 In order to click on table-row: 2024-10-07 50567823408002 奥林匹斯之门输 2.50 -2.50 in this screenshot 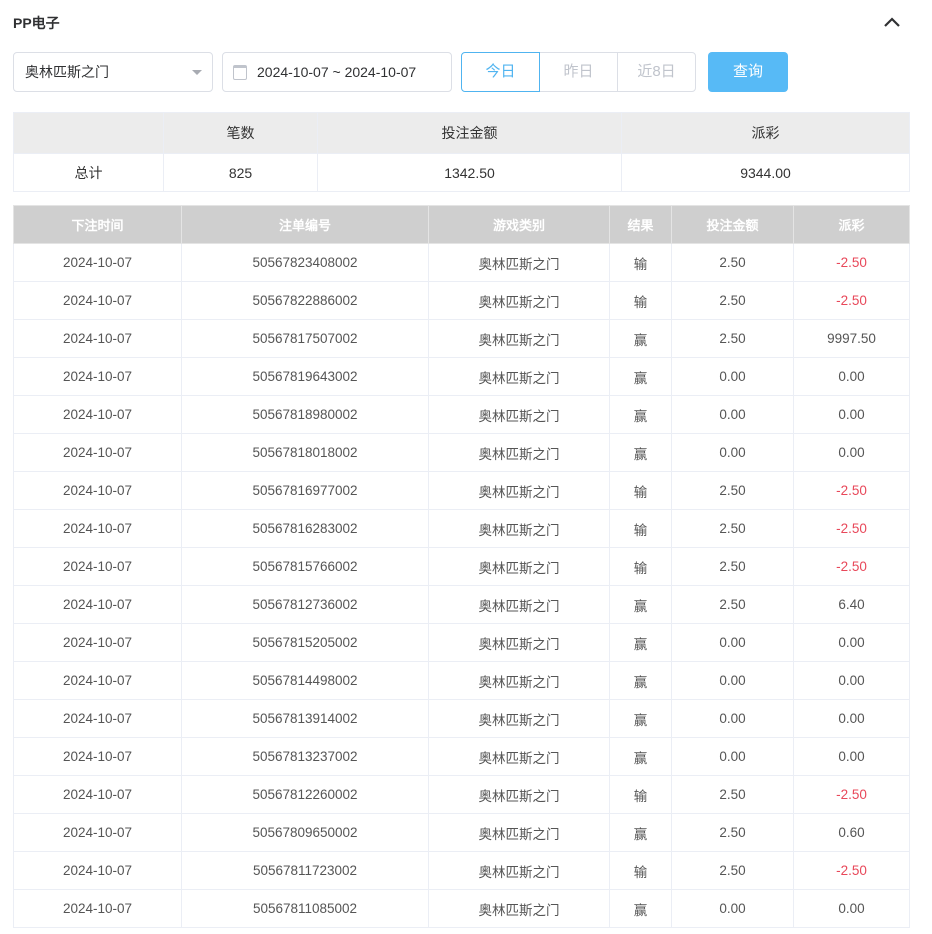, I will do `click(461, 262)`.